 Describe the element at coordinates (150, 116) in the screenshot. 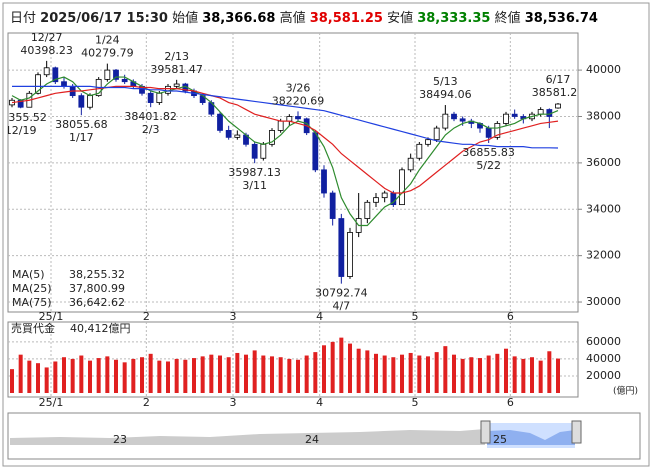

I see `annotation-value: 38401.82` at that location.